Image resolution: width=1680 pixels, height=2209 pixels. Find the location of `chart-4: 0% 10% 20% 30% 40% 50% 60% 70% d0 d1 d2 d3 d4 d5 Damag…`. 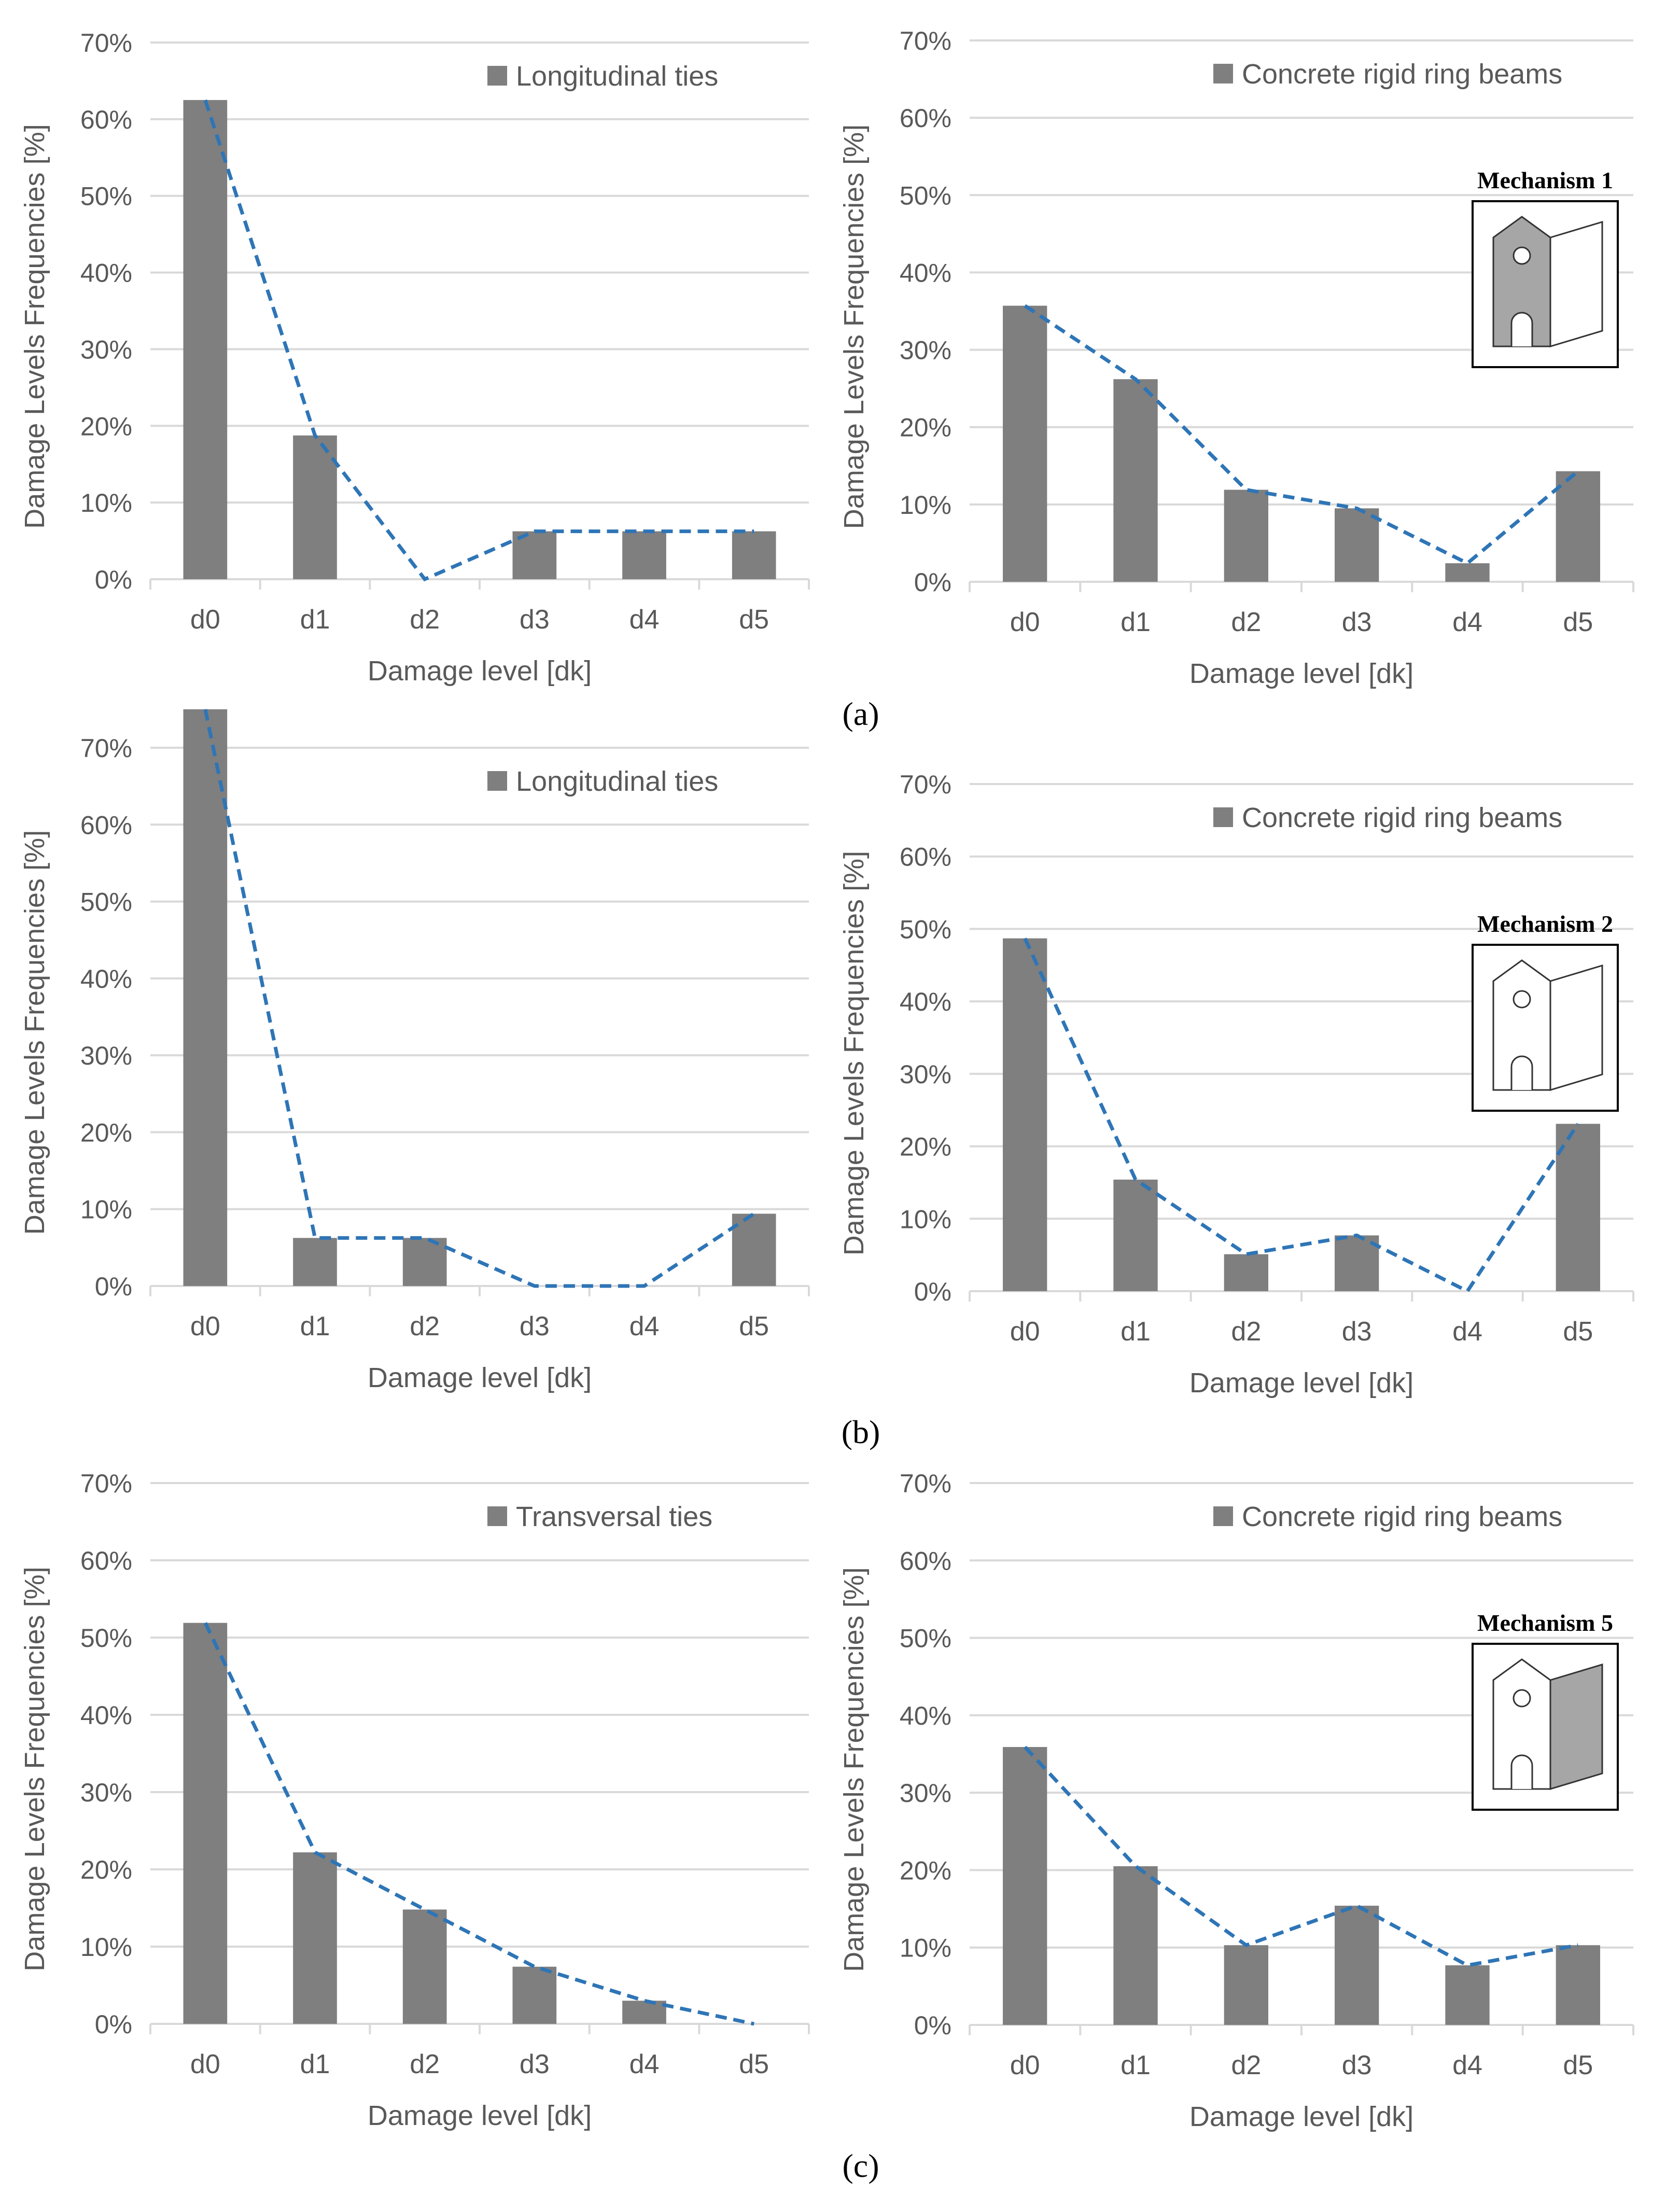

chart-4: 0% 10% 20% 30% 40% 50% 60% 70% d0 d1 d2 d3 d4 d5 Damag… is located at coordinates (1236, 1084).